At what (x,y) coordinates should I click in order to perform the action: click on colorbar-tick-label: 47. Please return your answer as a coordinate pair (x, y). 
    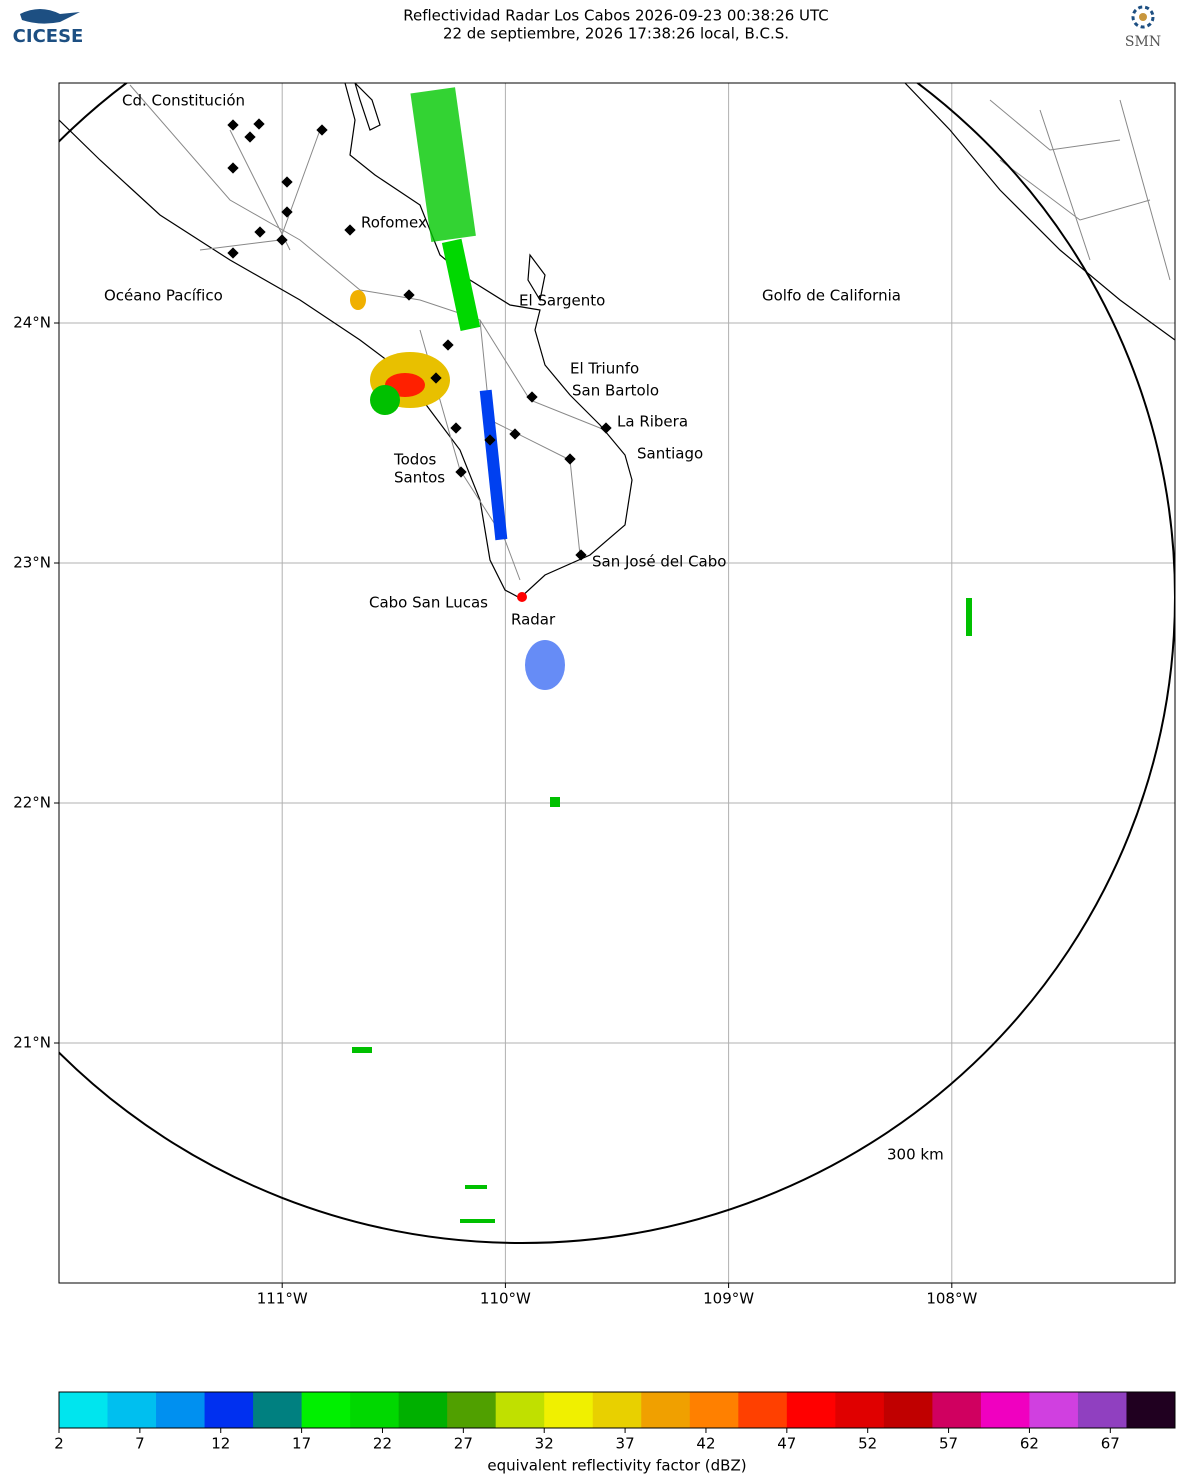
    Looking at the image, I should click on (786, 1444).